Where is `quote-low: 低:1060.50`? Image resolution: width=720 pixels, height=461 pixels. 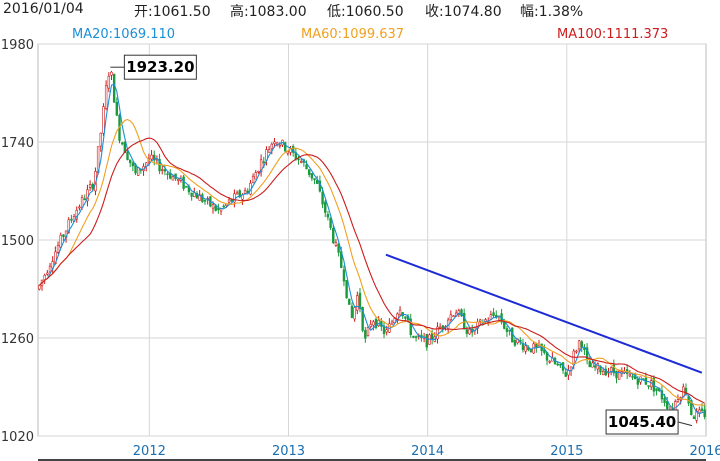
quote-low: 低:1060.50 is located at coordinates (365, 12).